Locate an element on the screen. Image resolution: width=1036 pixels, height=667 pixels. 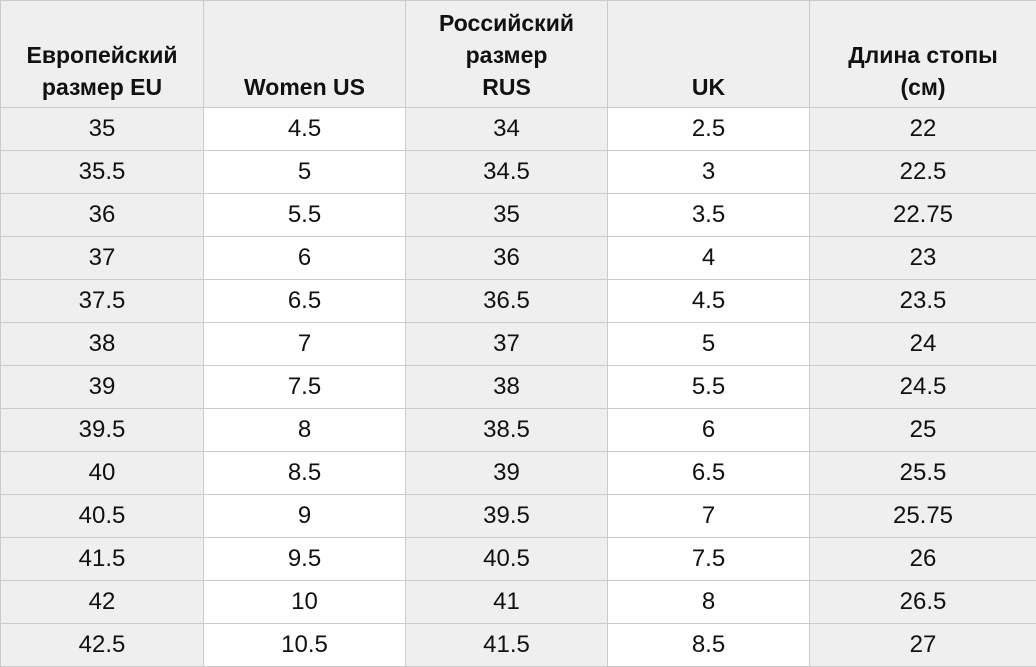
uk-cell: 8 is located at coordinates (709, 602).